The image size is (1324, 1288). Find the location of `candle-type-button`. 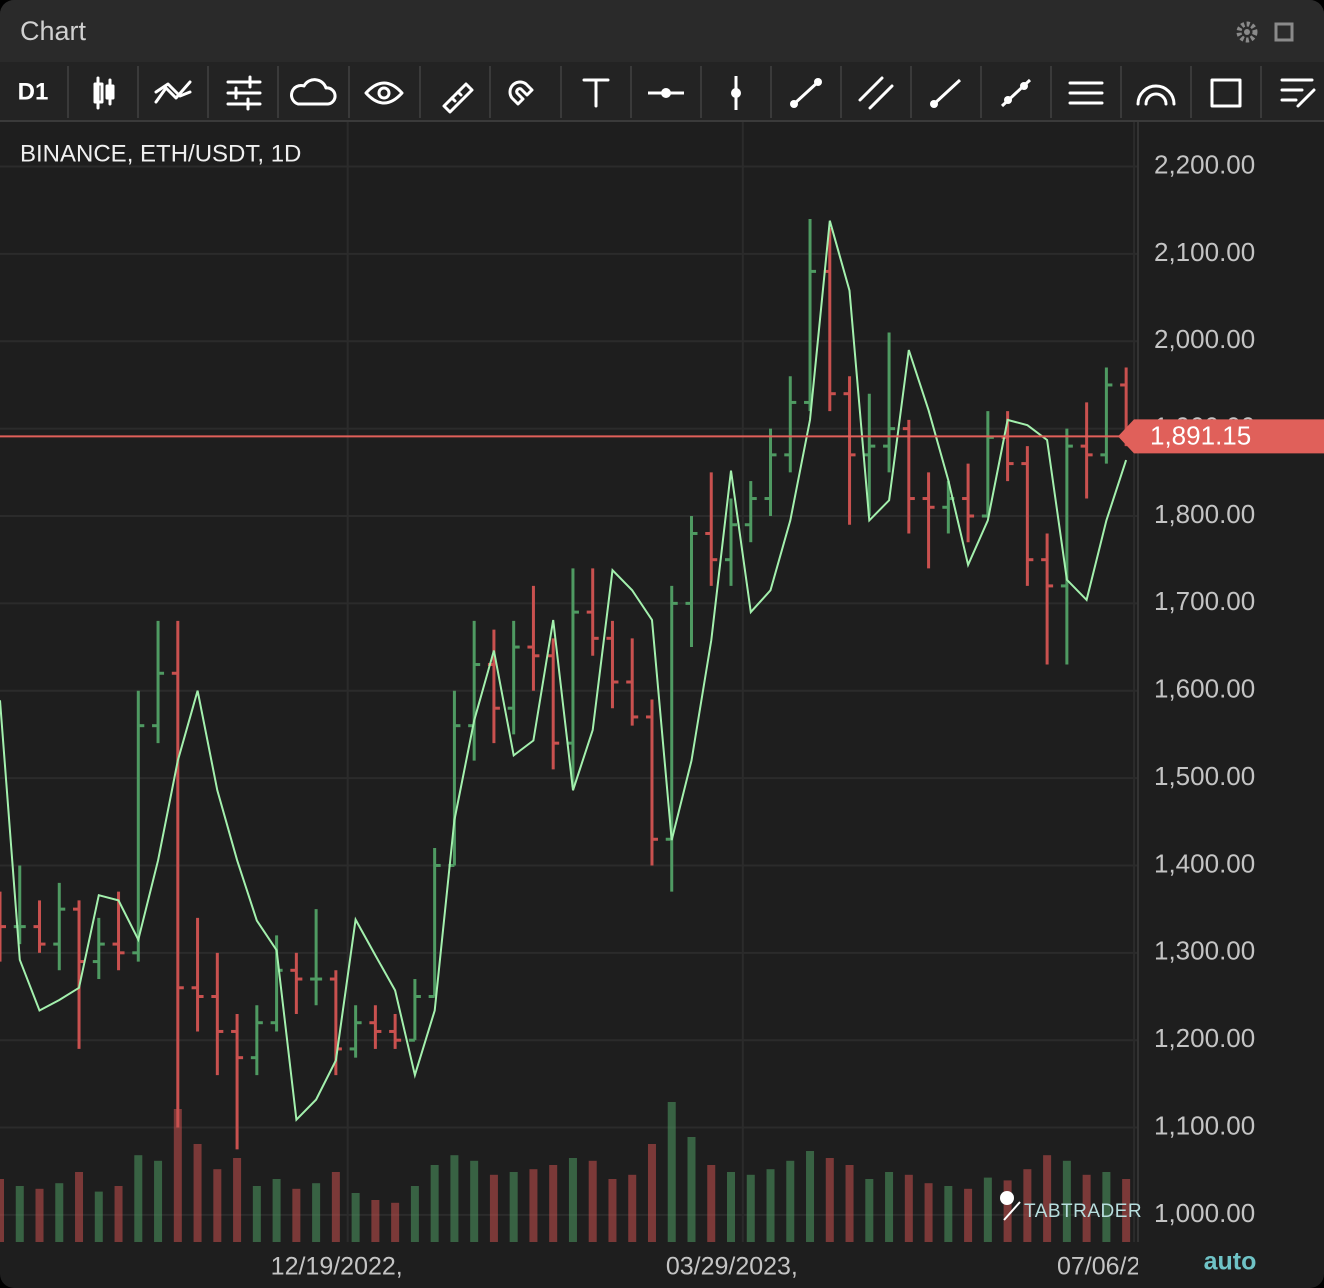

candle-type-button is located at coordinates (104, 93).